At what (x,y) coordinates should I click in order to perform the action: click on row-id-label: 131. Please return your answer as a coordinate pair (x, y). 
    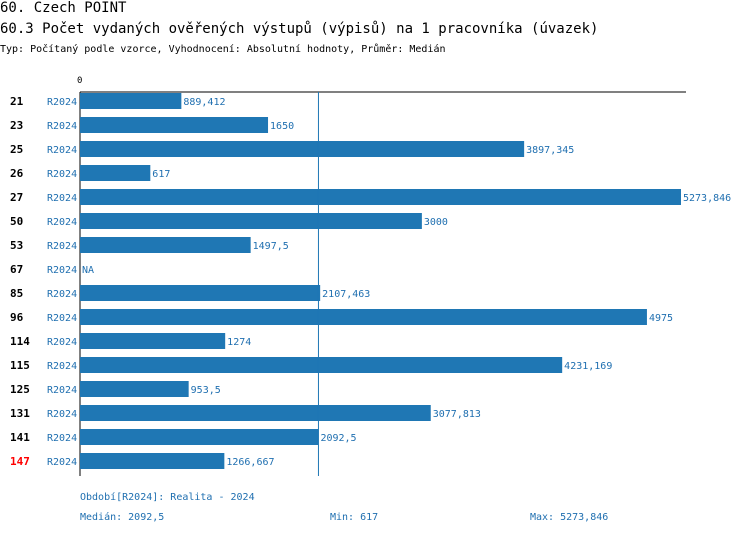
    Looking at the image, I should click on (20, 413).